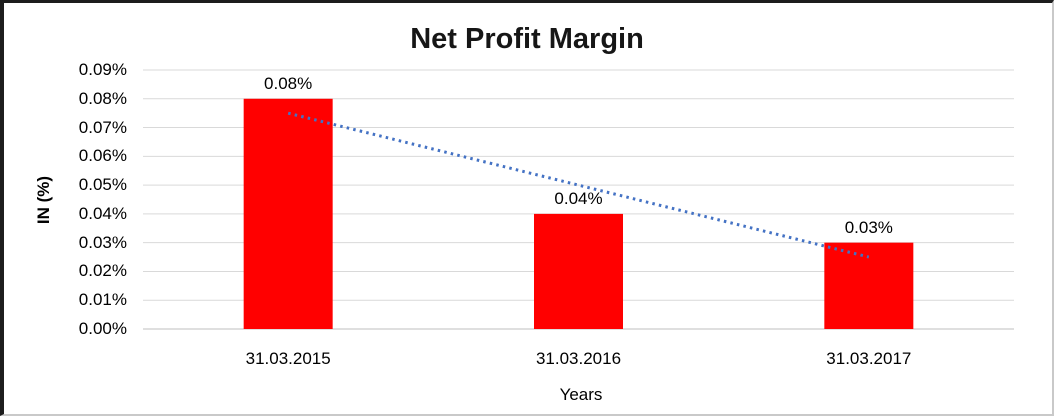 This screenshot has height=416, width=1054. What do you see at coordinates (102, 127) in the screenshot?
I see `y-tick-label: 0.07%` at bounding box center [102, 127].